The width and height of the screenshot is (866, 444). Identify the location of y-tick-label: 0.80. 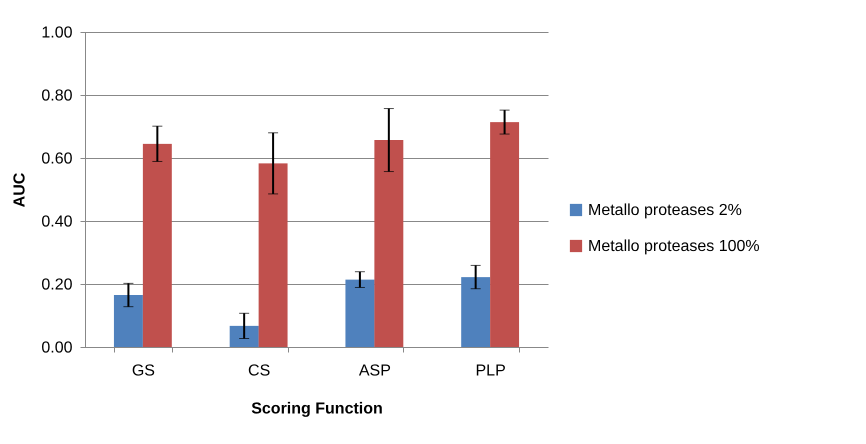
(57, 96).